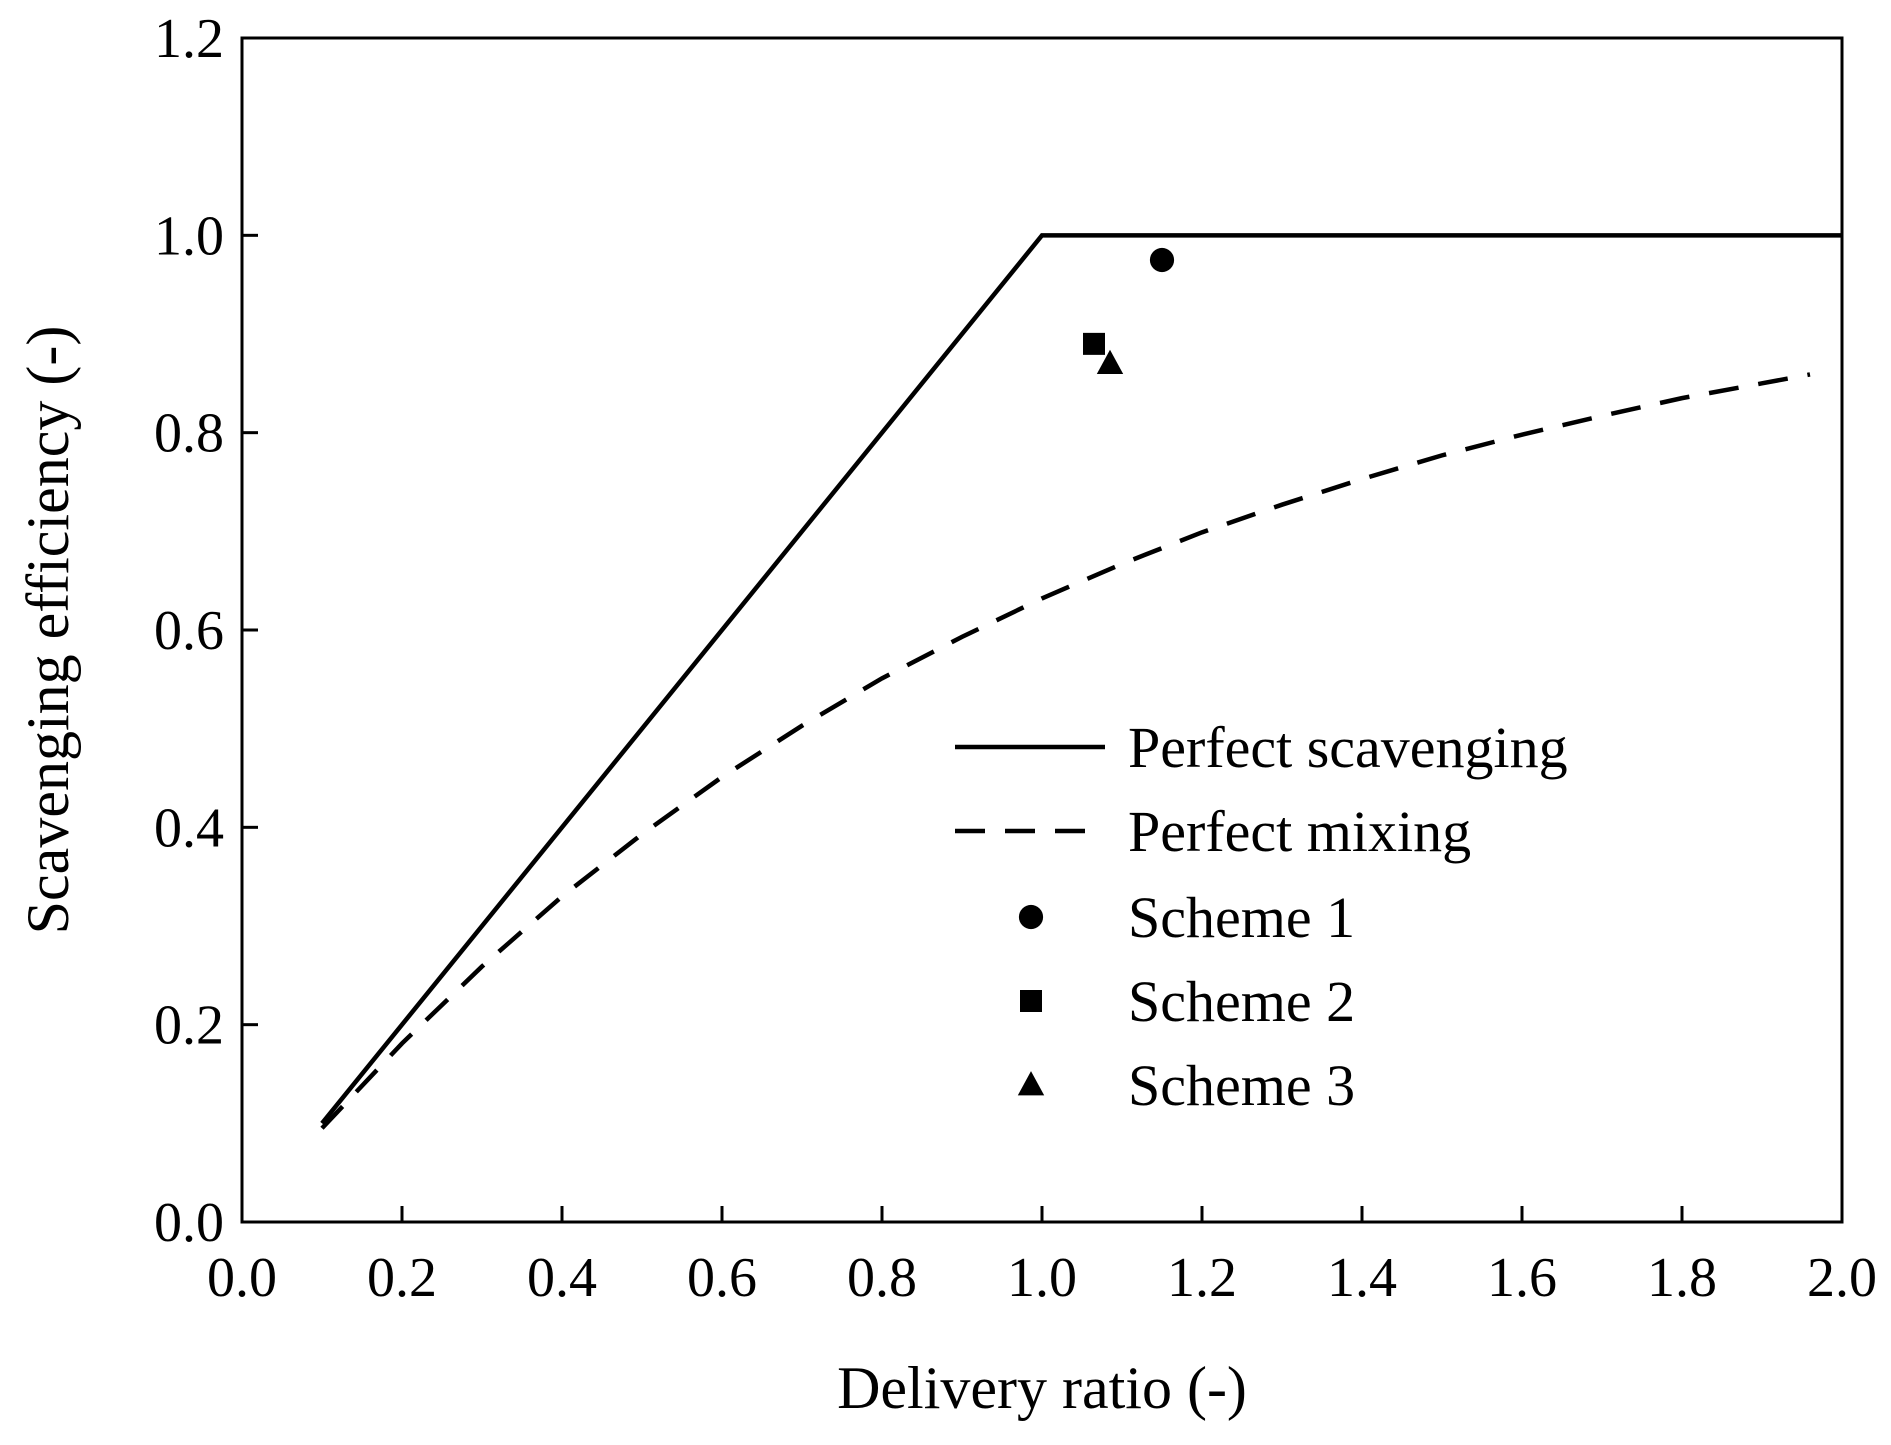 Image resolution: width=1891 pixels, height=1445 pixels. Describe the element at coordinates (1362, 1278) in the screenshot. I see `x-tick-label: 1.4` at that location.